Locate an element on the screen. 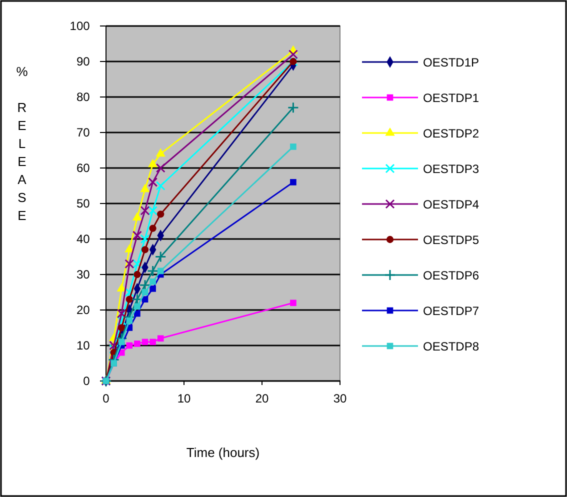 This screenshot has width=567, height=497. y-tick-label: 80 is located at coordinates (83, 97).